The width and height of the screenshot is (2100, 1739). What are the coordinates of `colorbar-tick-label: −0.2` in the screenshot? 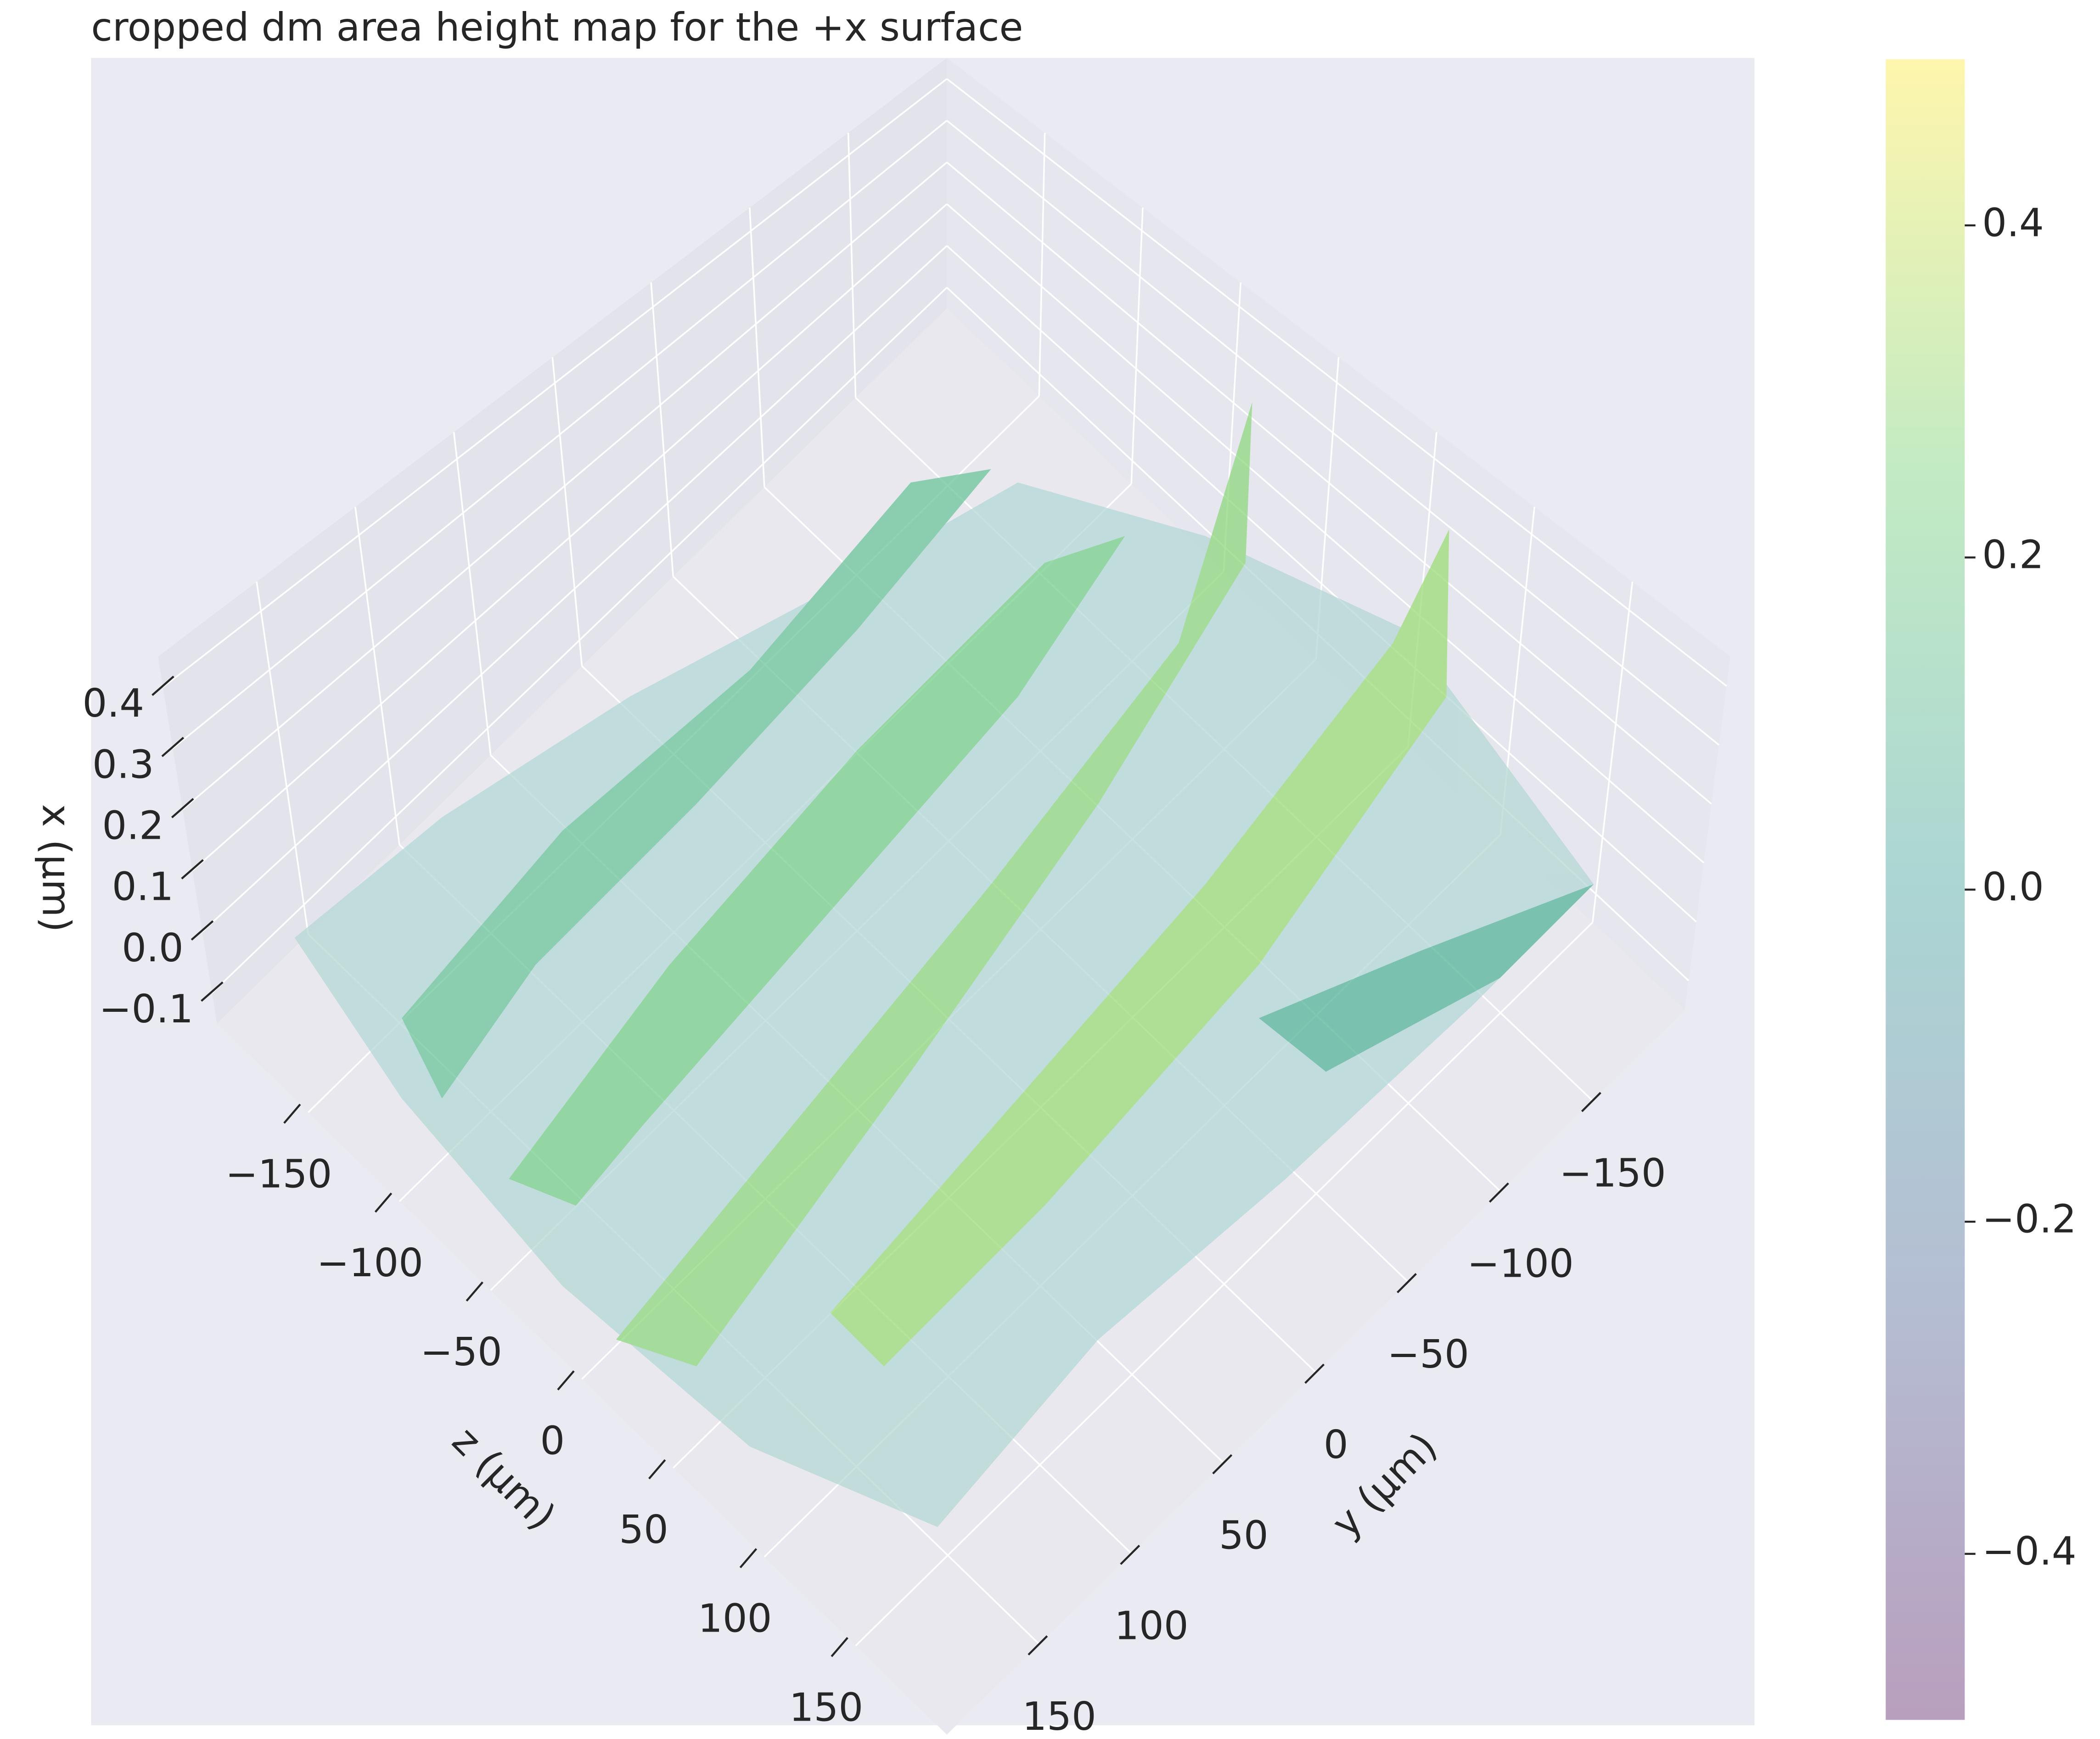 It's located at (2029, 1219).